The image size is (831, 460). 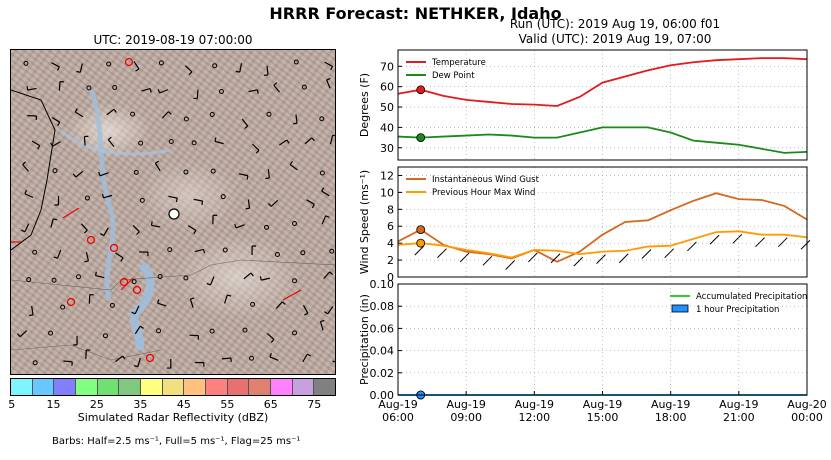 I want to click on x-tick-label: Aug-19, so click(x=670, y=404).